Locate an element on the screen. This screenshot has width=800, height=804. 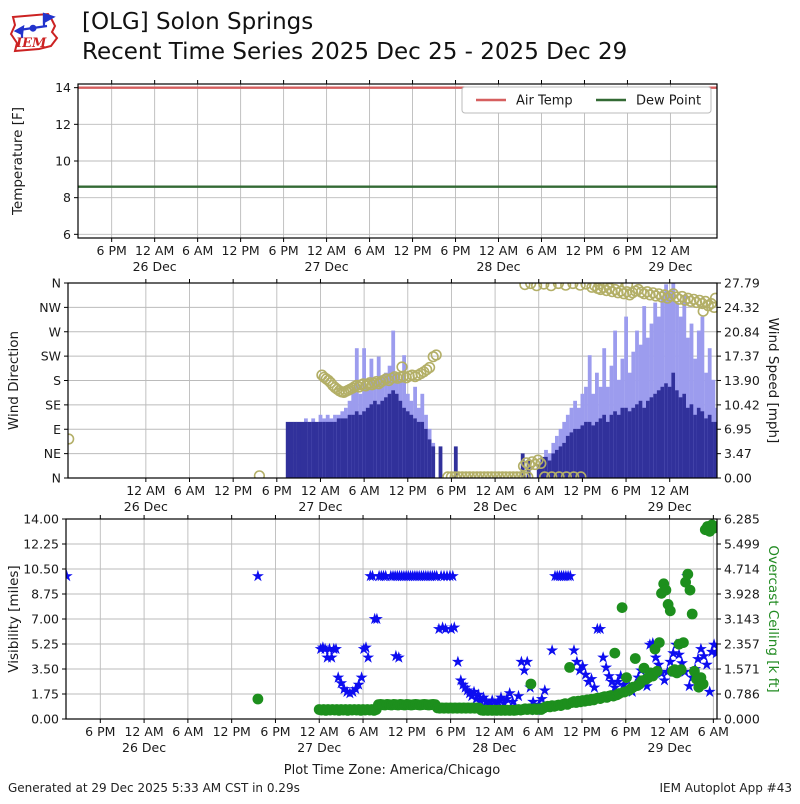
y-tick-label: 6 is located at coordinates (67, 234).